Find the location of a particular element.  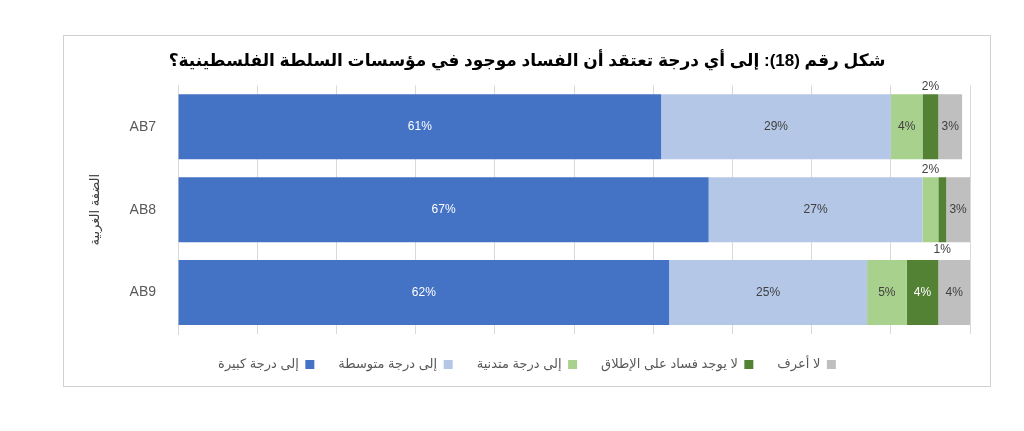

data-label: 5% is located at coordinates (887, 291).